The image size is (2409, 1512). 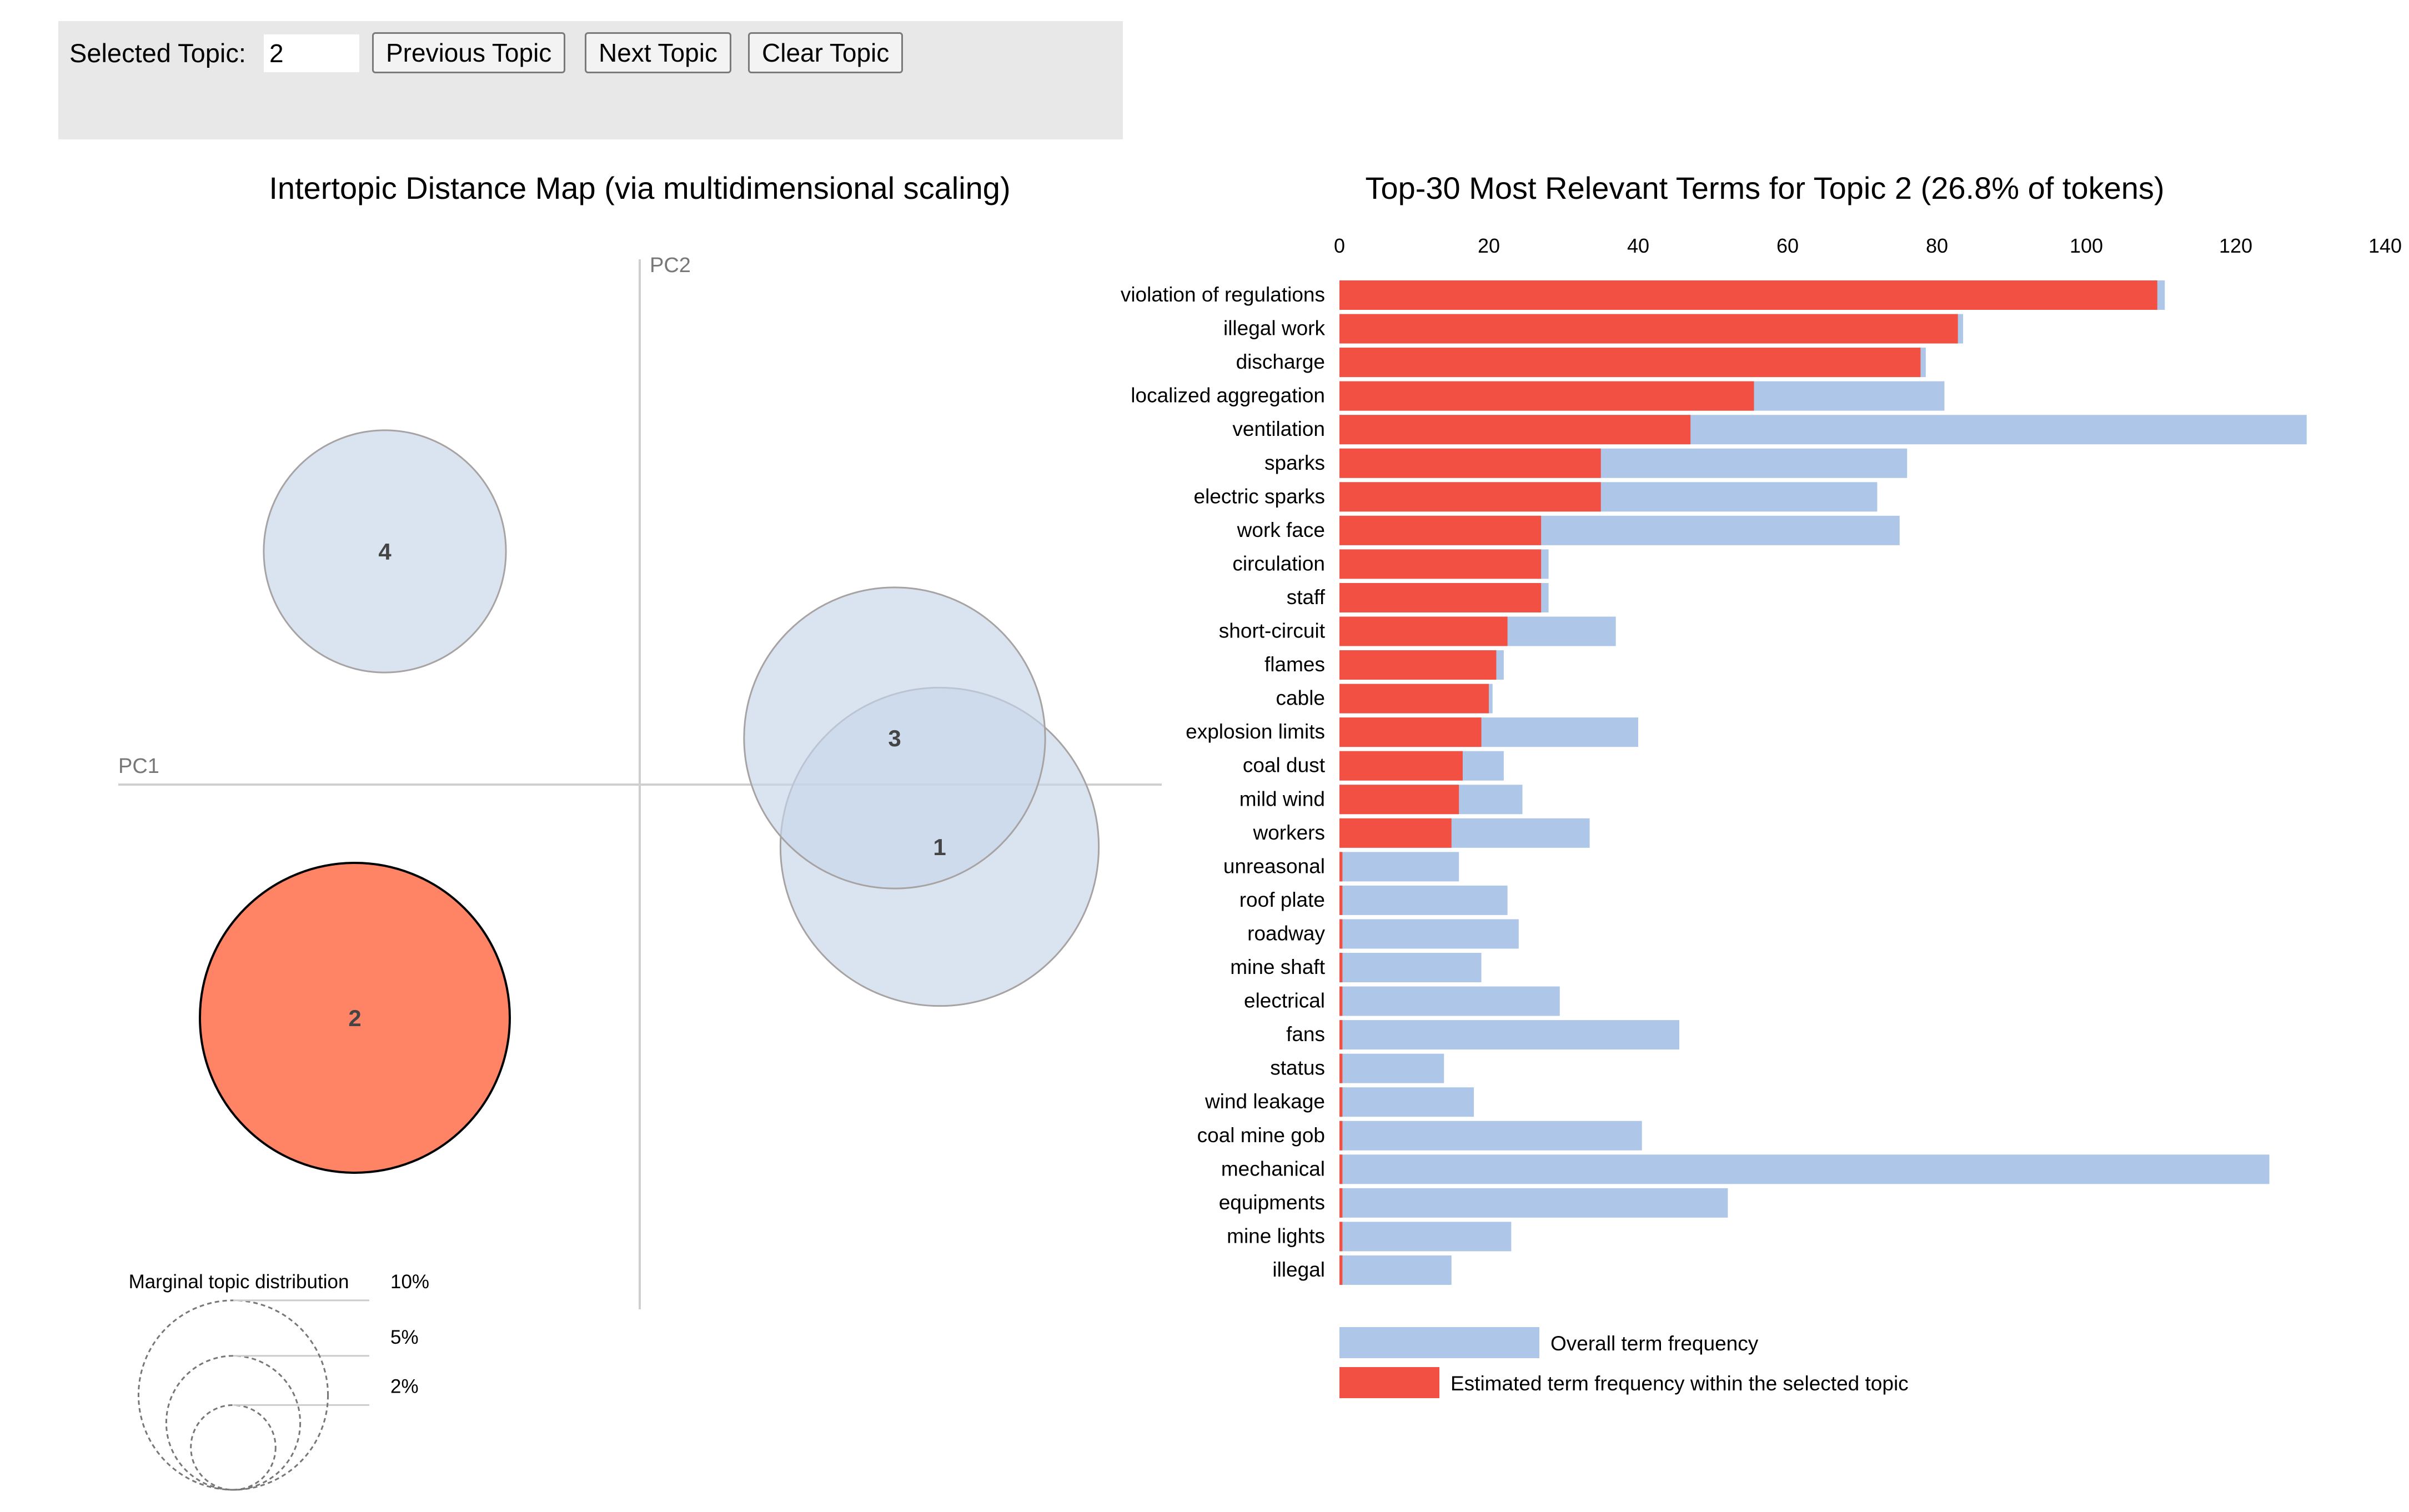 I want to click on term-label: staff, so click(x=1307, y=597).